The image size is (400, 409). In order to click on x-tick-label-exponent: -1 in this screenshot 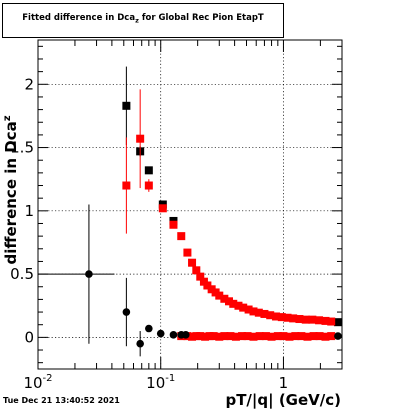, I will do `click(170, 378)`.